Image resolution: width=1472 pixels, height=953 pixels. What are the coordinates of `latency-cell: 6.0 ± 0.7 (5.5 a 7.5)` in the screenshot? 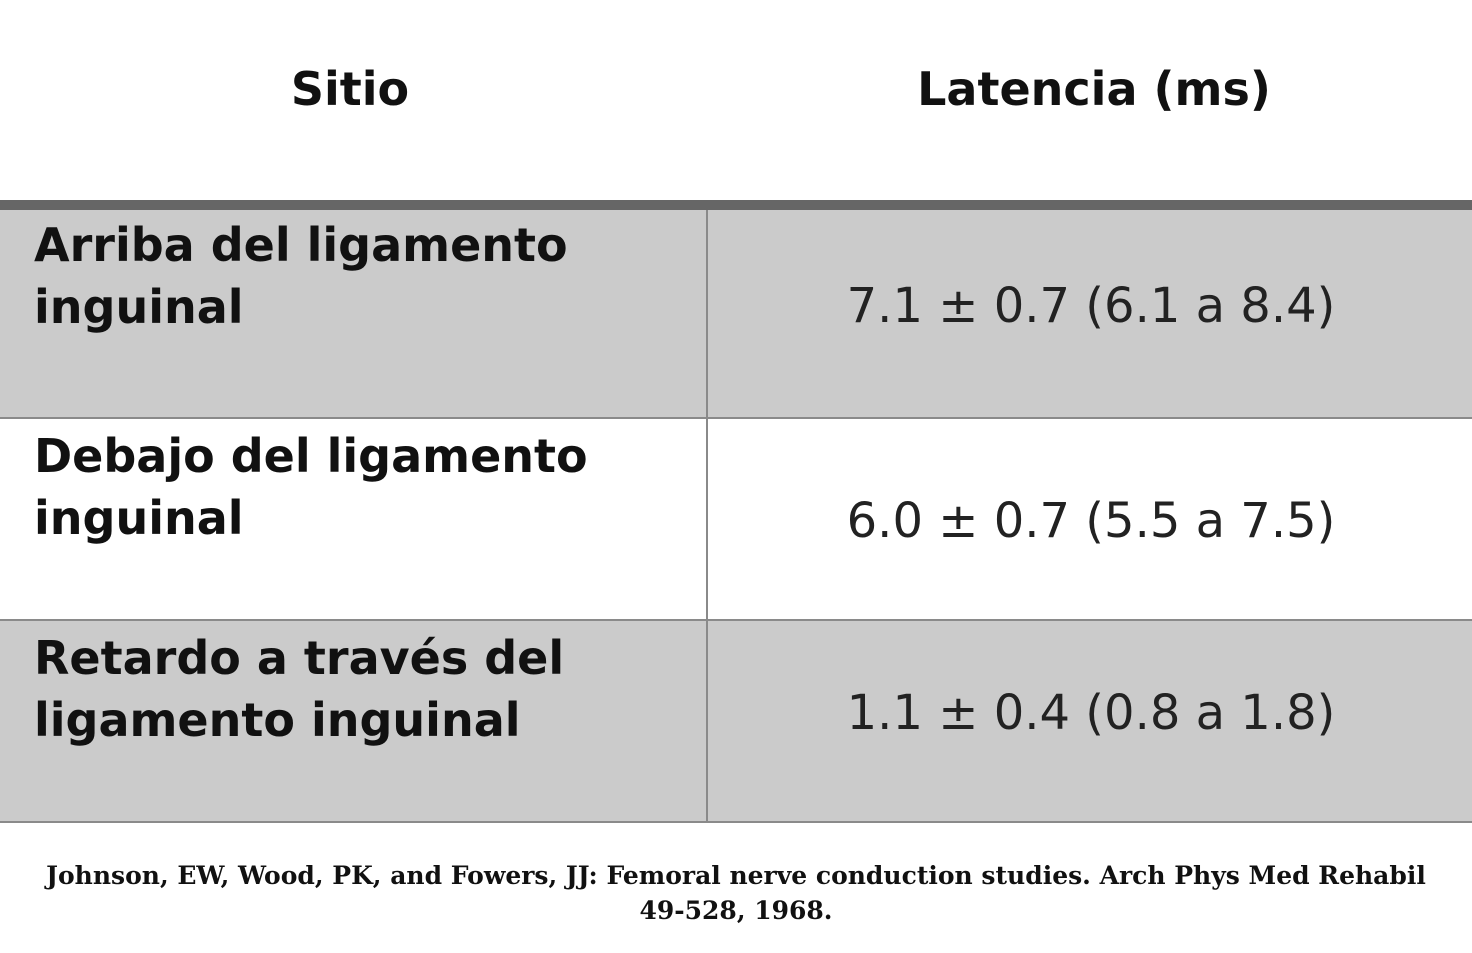 It's located at (1091, 519).